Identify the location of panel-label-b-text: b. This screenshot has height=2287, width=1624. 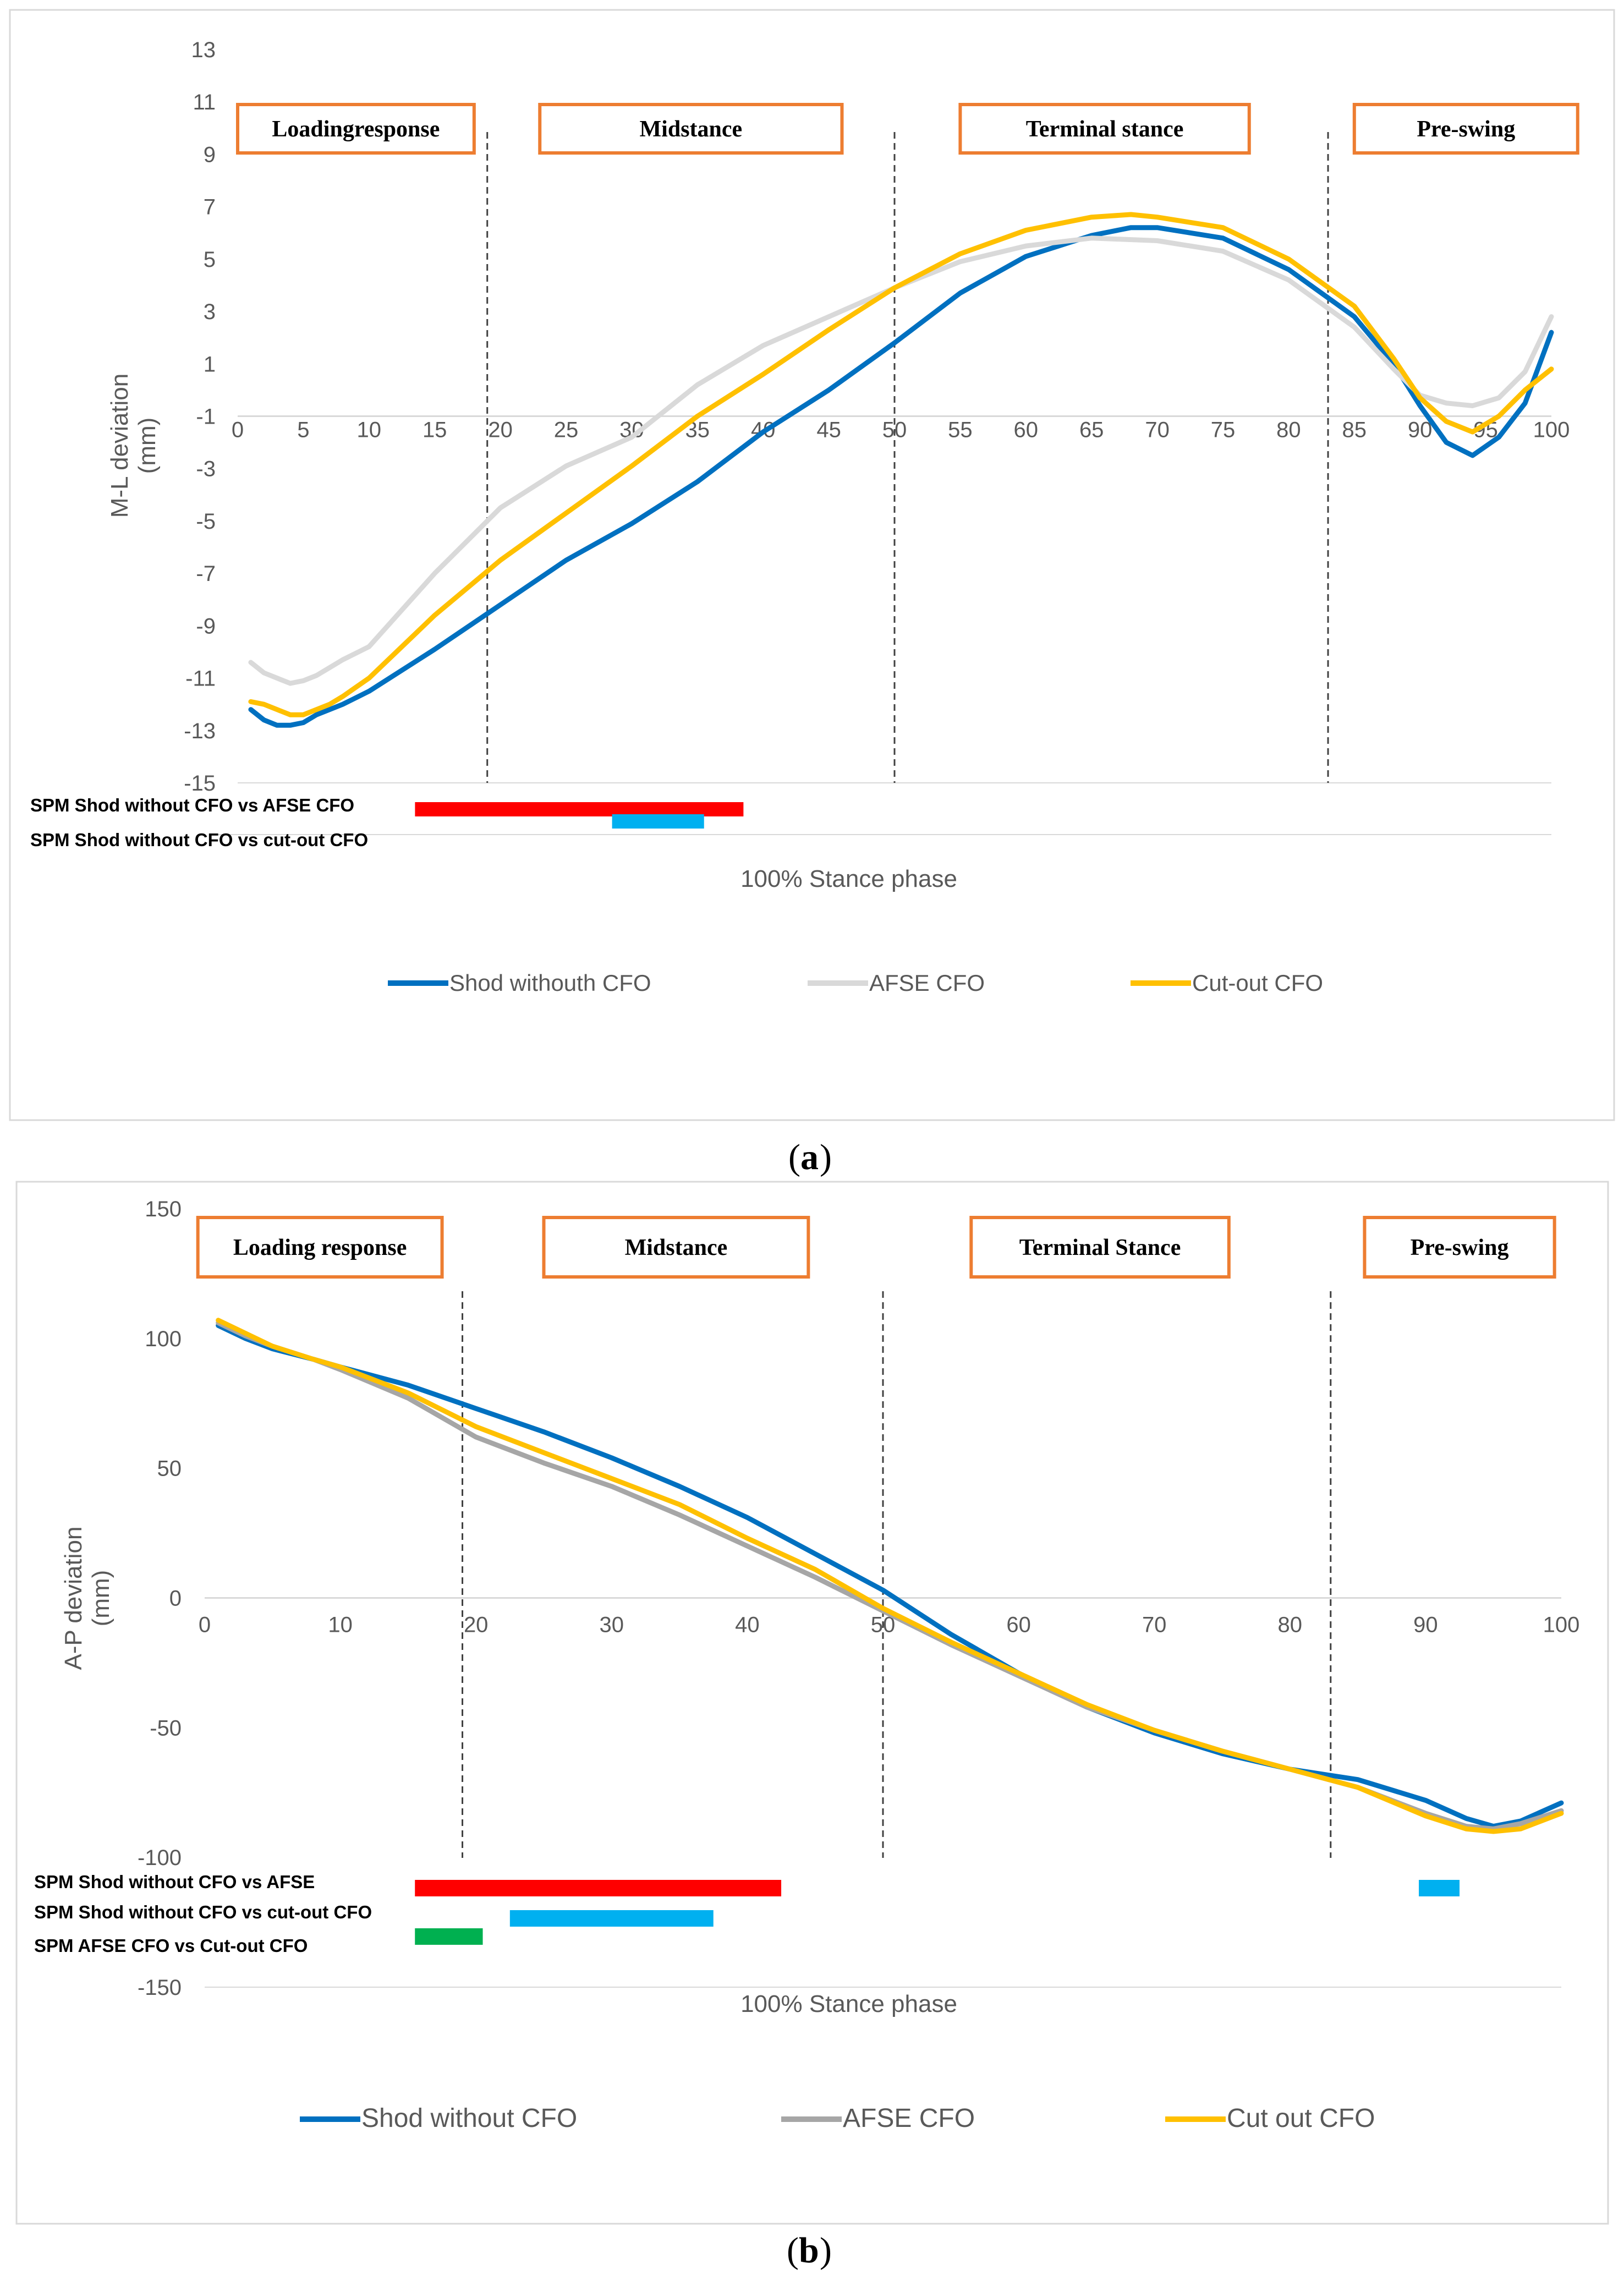
(809, 2250).